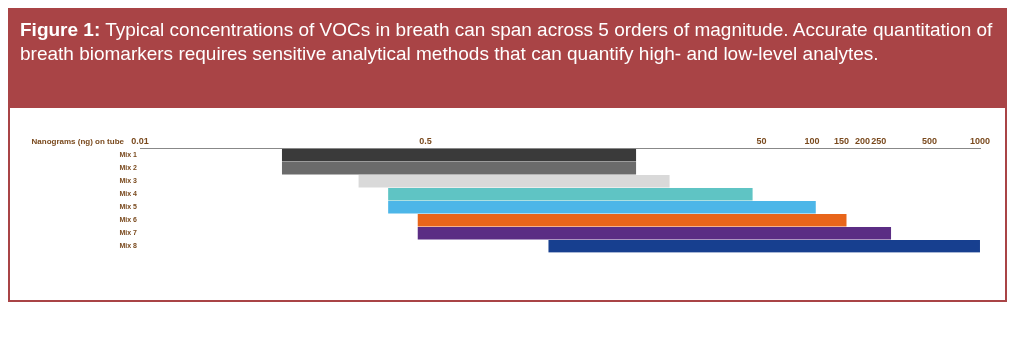 The height and width of the screenshot is (355, 1017). What do you see at coordinates (929, 140) in the screenshot?
I see `x-tick-label: 500` at bounding box center [929, 140].